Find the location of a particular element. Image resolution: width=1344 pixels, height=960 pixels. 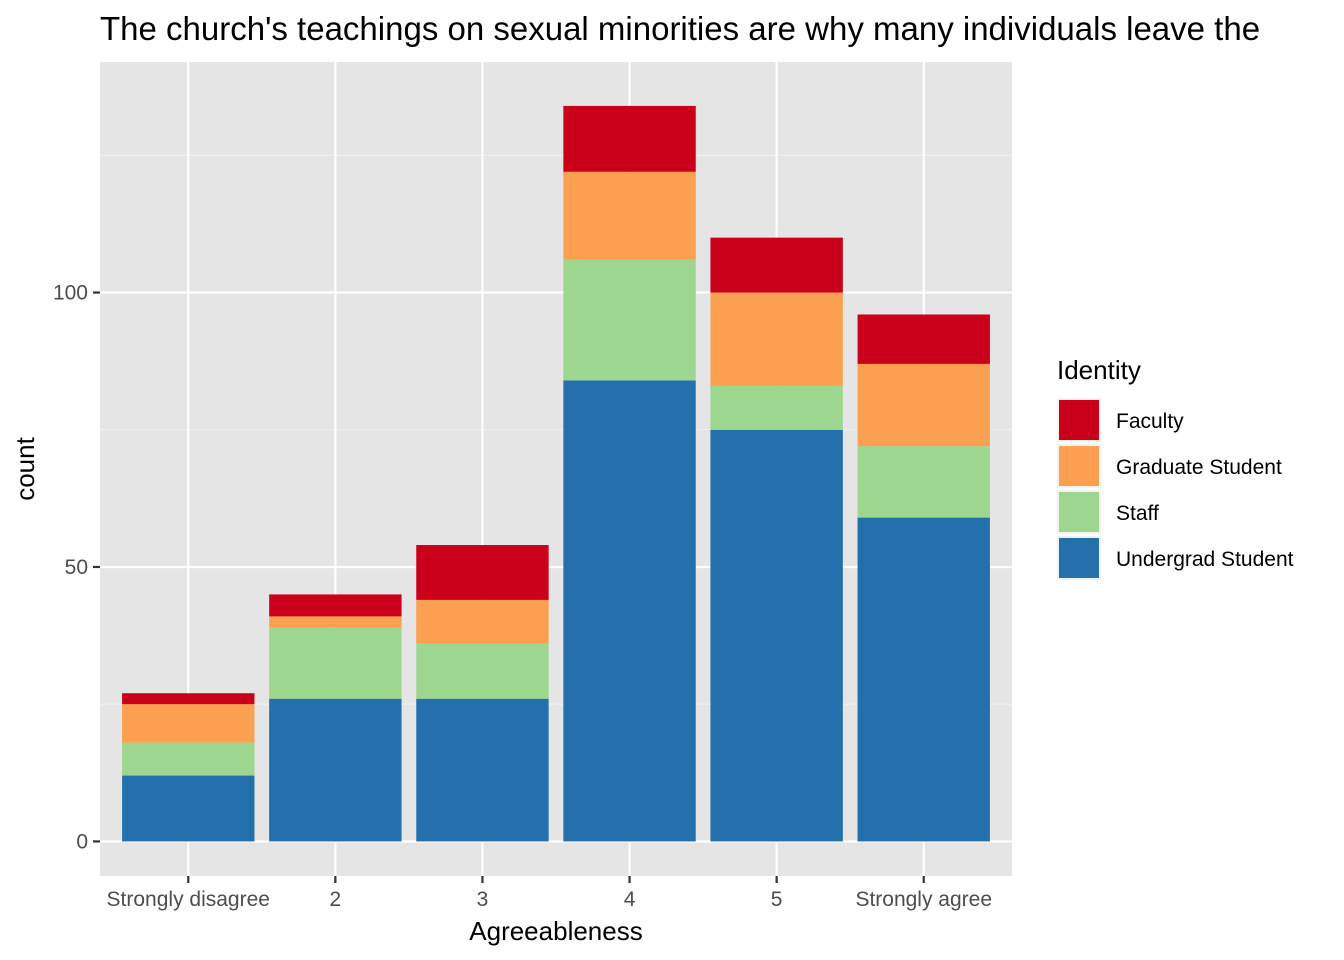

x-axis: Strongly disagree 2 3 4 5 Strongly agree is located at coordinates (549, 893).